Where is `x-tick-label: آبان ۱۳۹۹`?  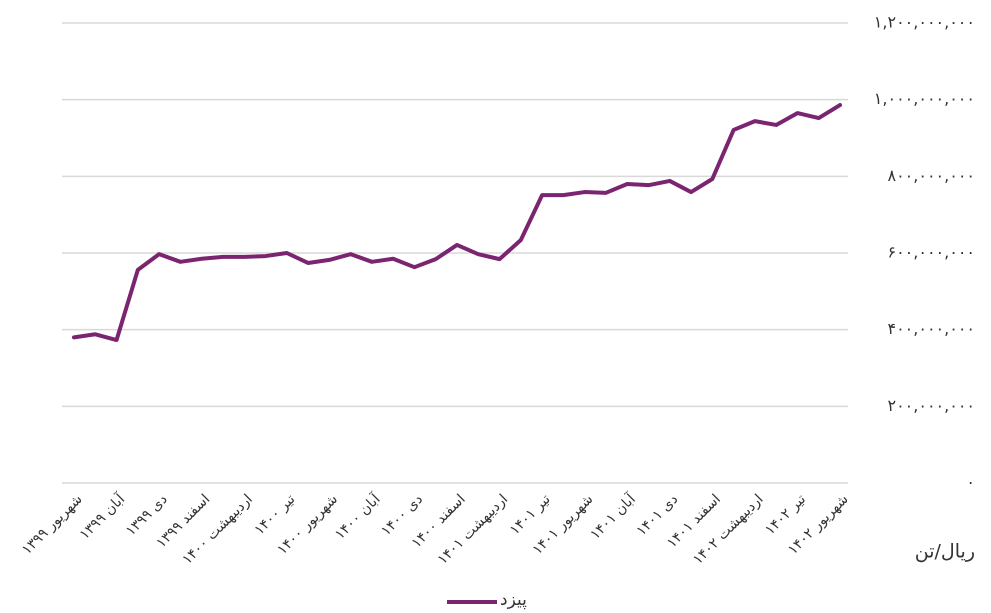
x-tick-label: آبان ۱۳۹۹ is located at coordinates (102, 516).